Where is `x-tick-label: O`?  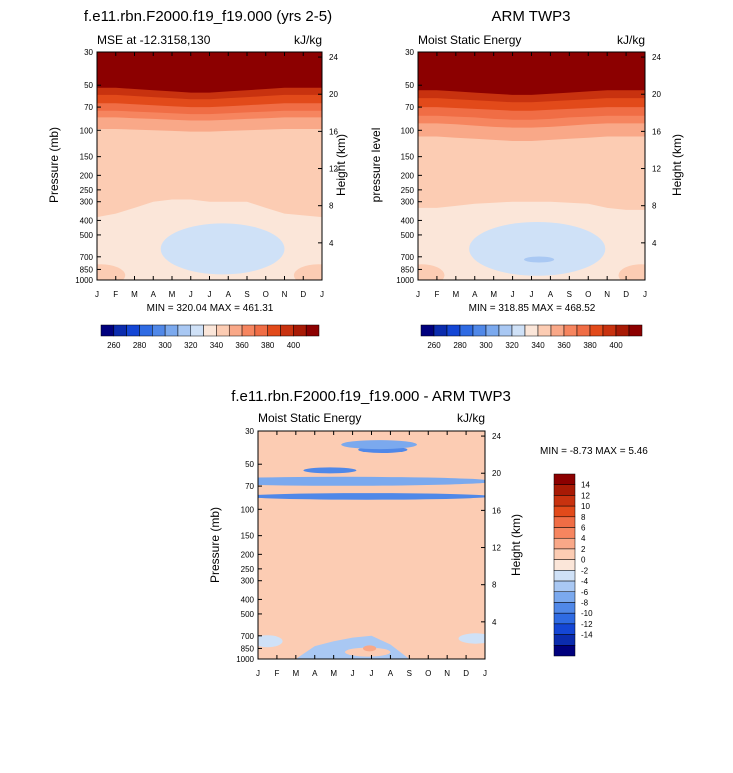 x-tick-label: O is located at coordinates (428, 673).